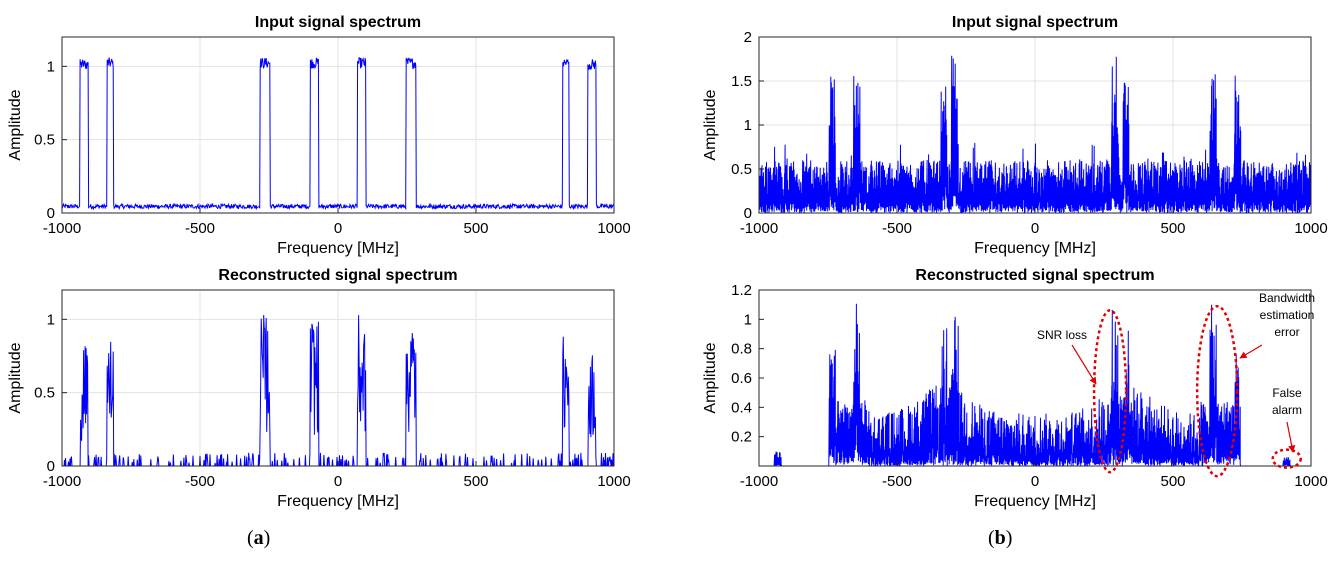  I want to click on panel-label-a-letter: a, so click(258, 538).